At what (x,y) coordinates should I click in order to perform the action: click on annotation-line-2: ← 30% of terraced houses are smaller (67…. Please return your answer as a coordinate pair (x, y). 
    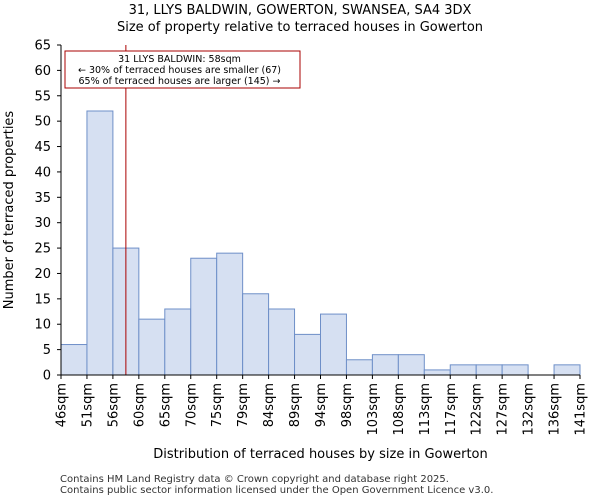
    Looking at the image, I should click on (179, 70).